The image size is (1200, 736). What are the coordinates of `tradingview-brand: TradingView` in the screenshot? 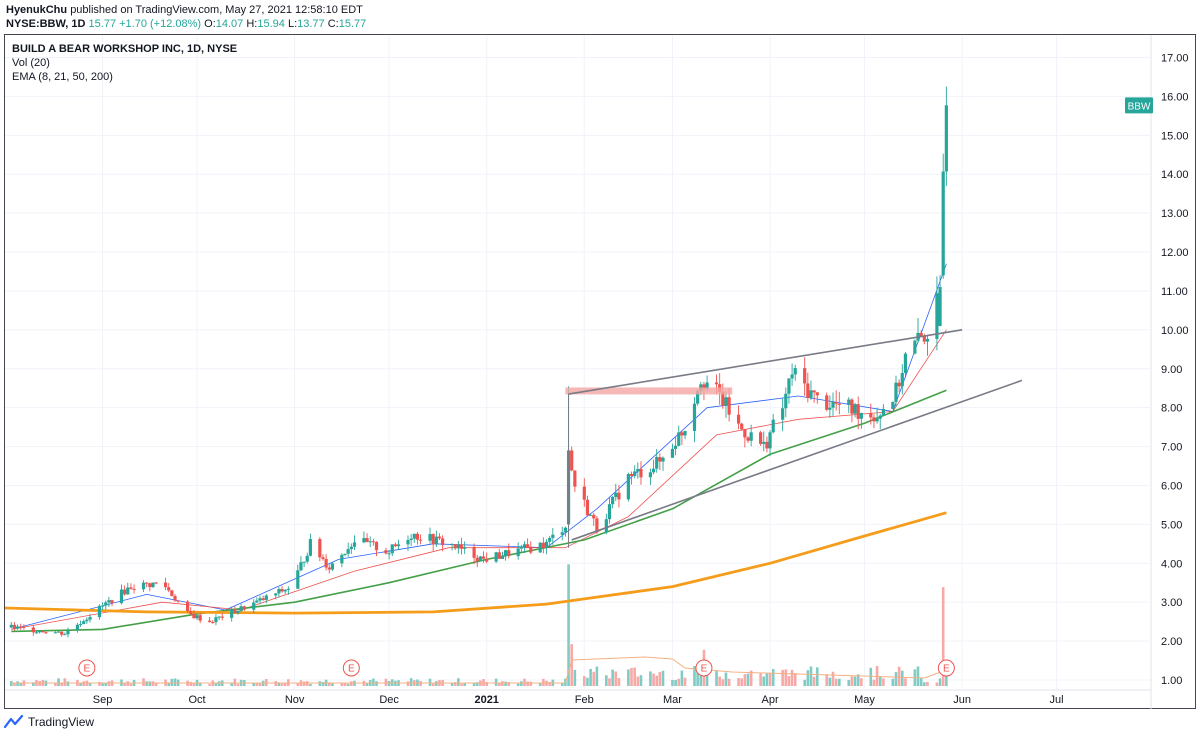 It's located at (61, 722).